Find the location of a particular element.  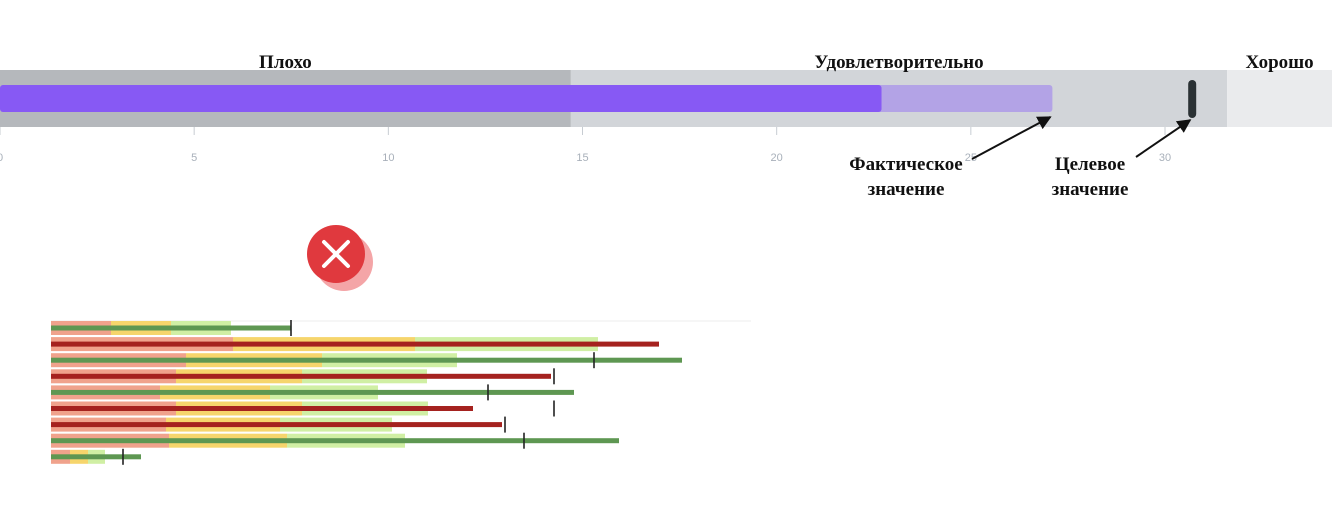

range-label: Плохо is located at coordinates (285, 62).